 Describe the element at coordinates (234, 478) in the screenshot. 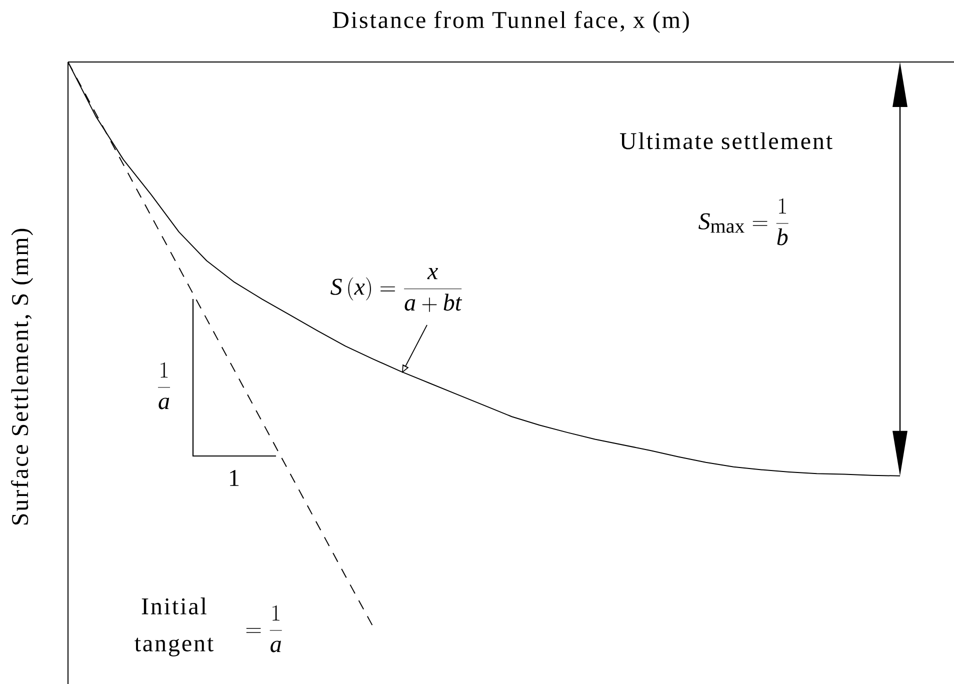

I see `annotation: 1` at that location.